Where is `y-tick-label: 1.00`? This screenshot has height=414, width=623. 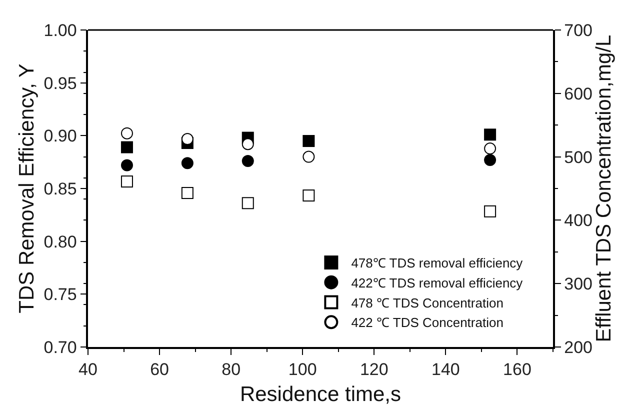 y-tick-label: 1.00 is located at coordinates (60, 30).